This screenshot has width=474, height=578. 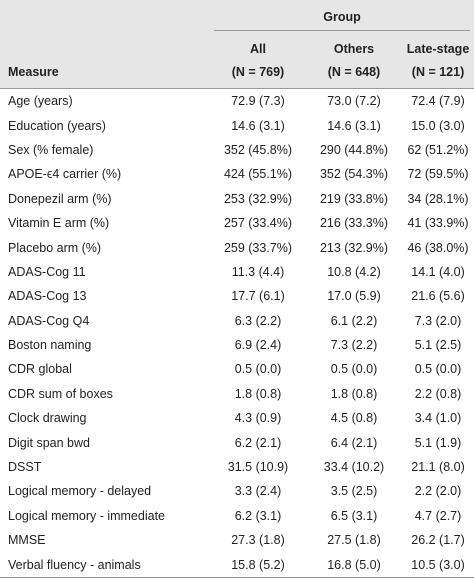 I want to click on cell-value: 3.4 (1.0), so click(x=438, y=418).